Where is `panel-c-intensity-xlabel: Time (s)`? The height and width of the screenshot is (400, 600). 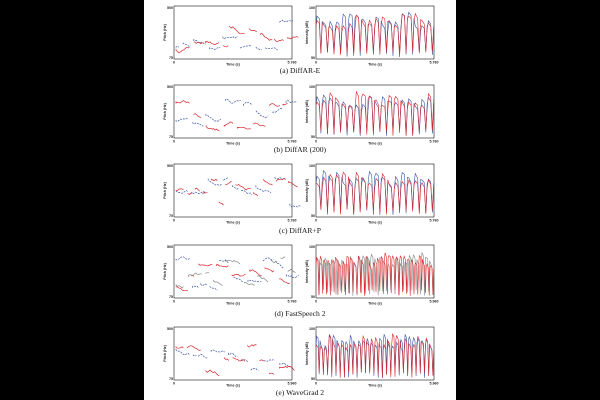 panel-c-intensity-xlabel: Time (s) is located at coordinates (375, 223).